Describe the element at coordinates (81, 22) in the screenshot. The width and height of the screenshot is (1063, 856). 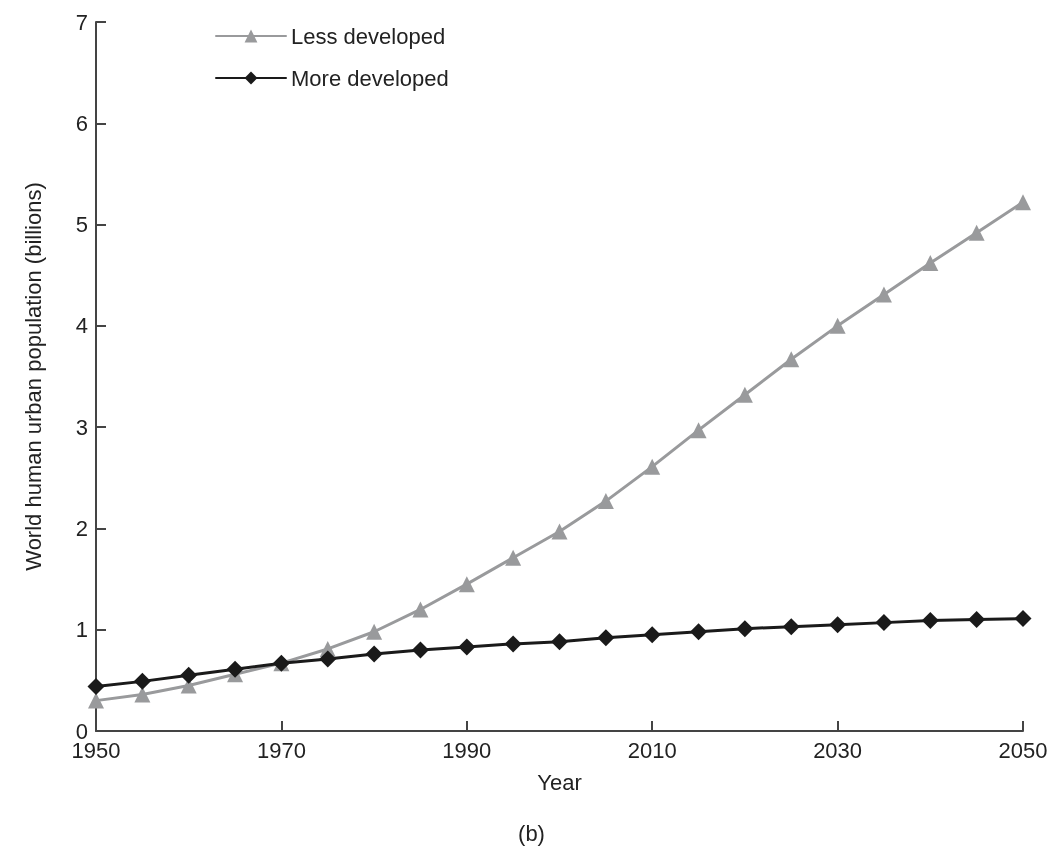
I see `y-tick-label: 7` at that location.